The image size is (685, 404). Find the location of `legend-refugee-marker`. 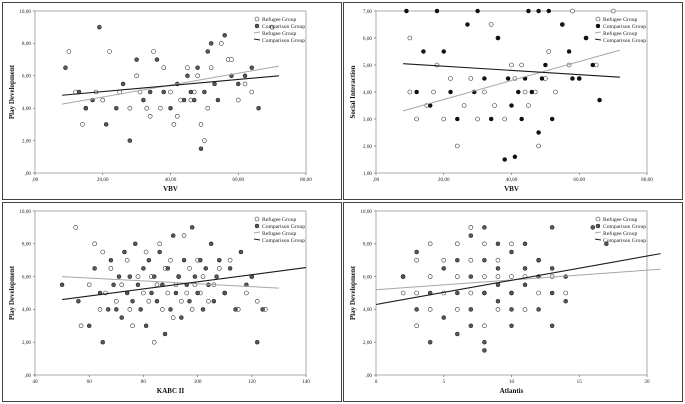

legend-refugee-marker is located at coordinates (257, 19).